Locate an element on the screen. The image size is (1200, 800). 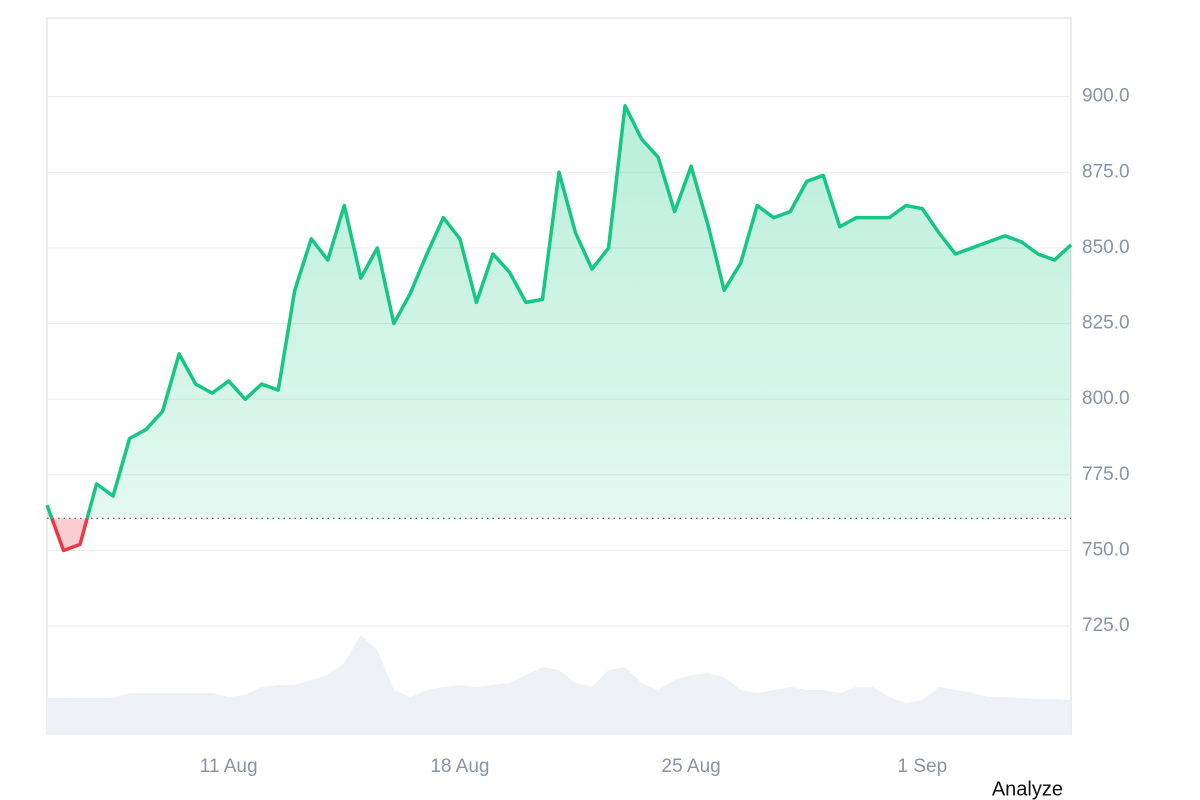
x-tick-label: 1 Sep is located at coordinates (923, 766).